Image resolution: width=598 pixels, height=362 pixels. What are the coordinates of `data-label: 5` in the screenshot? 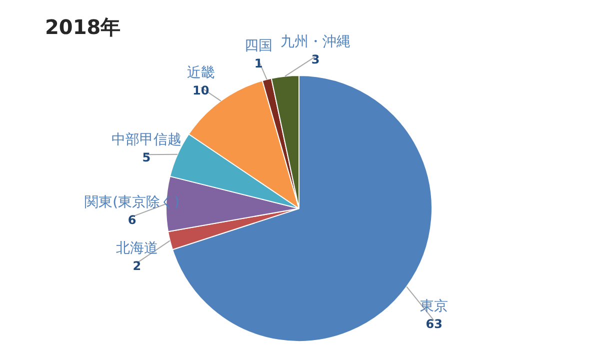 It's located at (146, 157).